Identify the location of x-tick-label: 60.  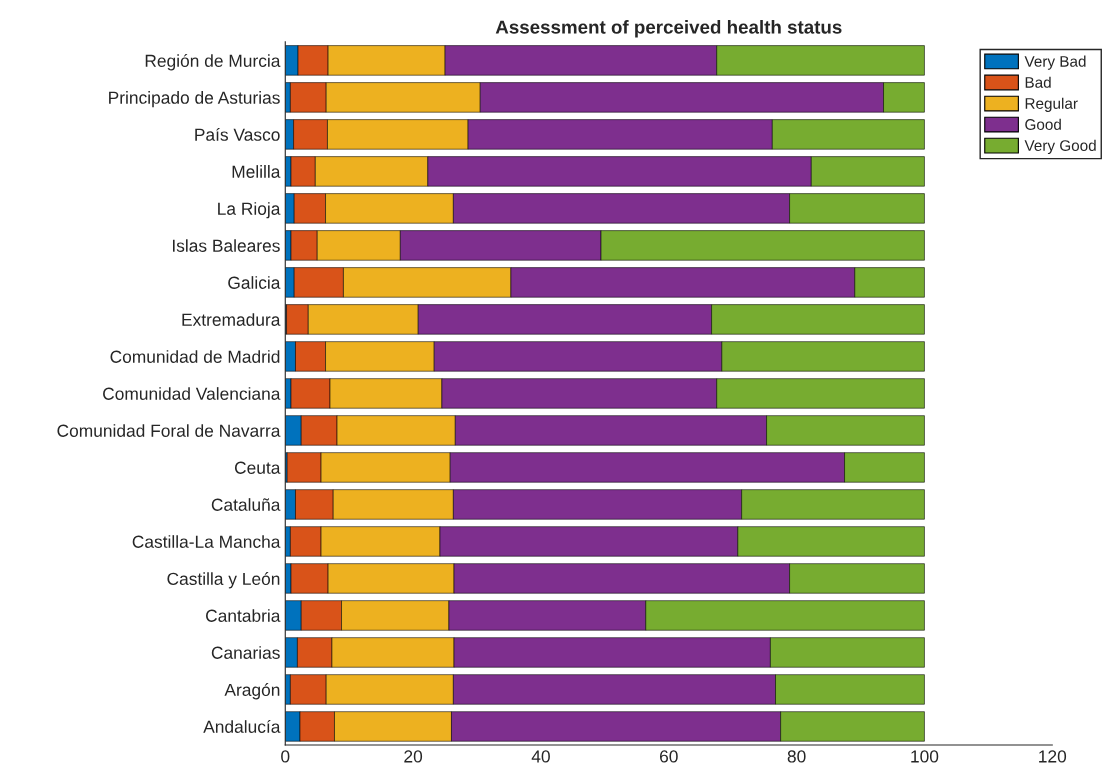
(669, 756).